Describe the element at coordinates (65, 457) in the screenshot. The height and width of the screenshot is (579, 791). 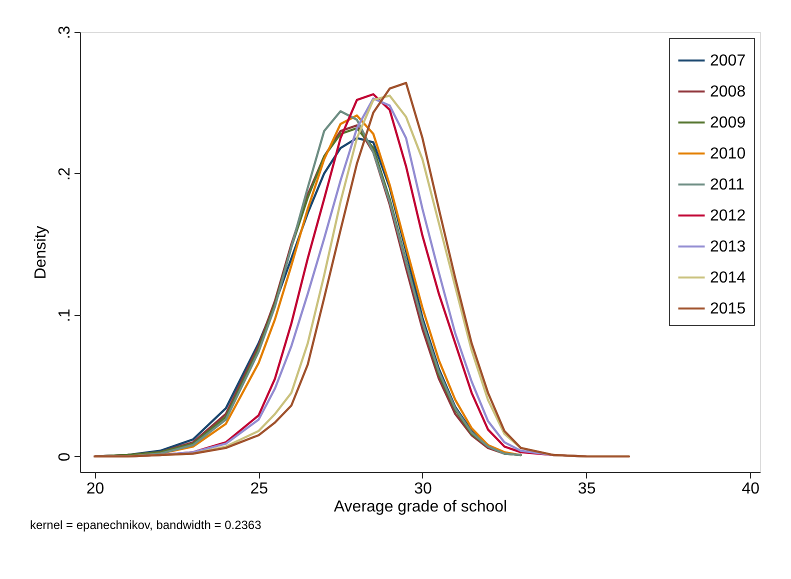
I see `y-tick-label: 0` at that location.